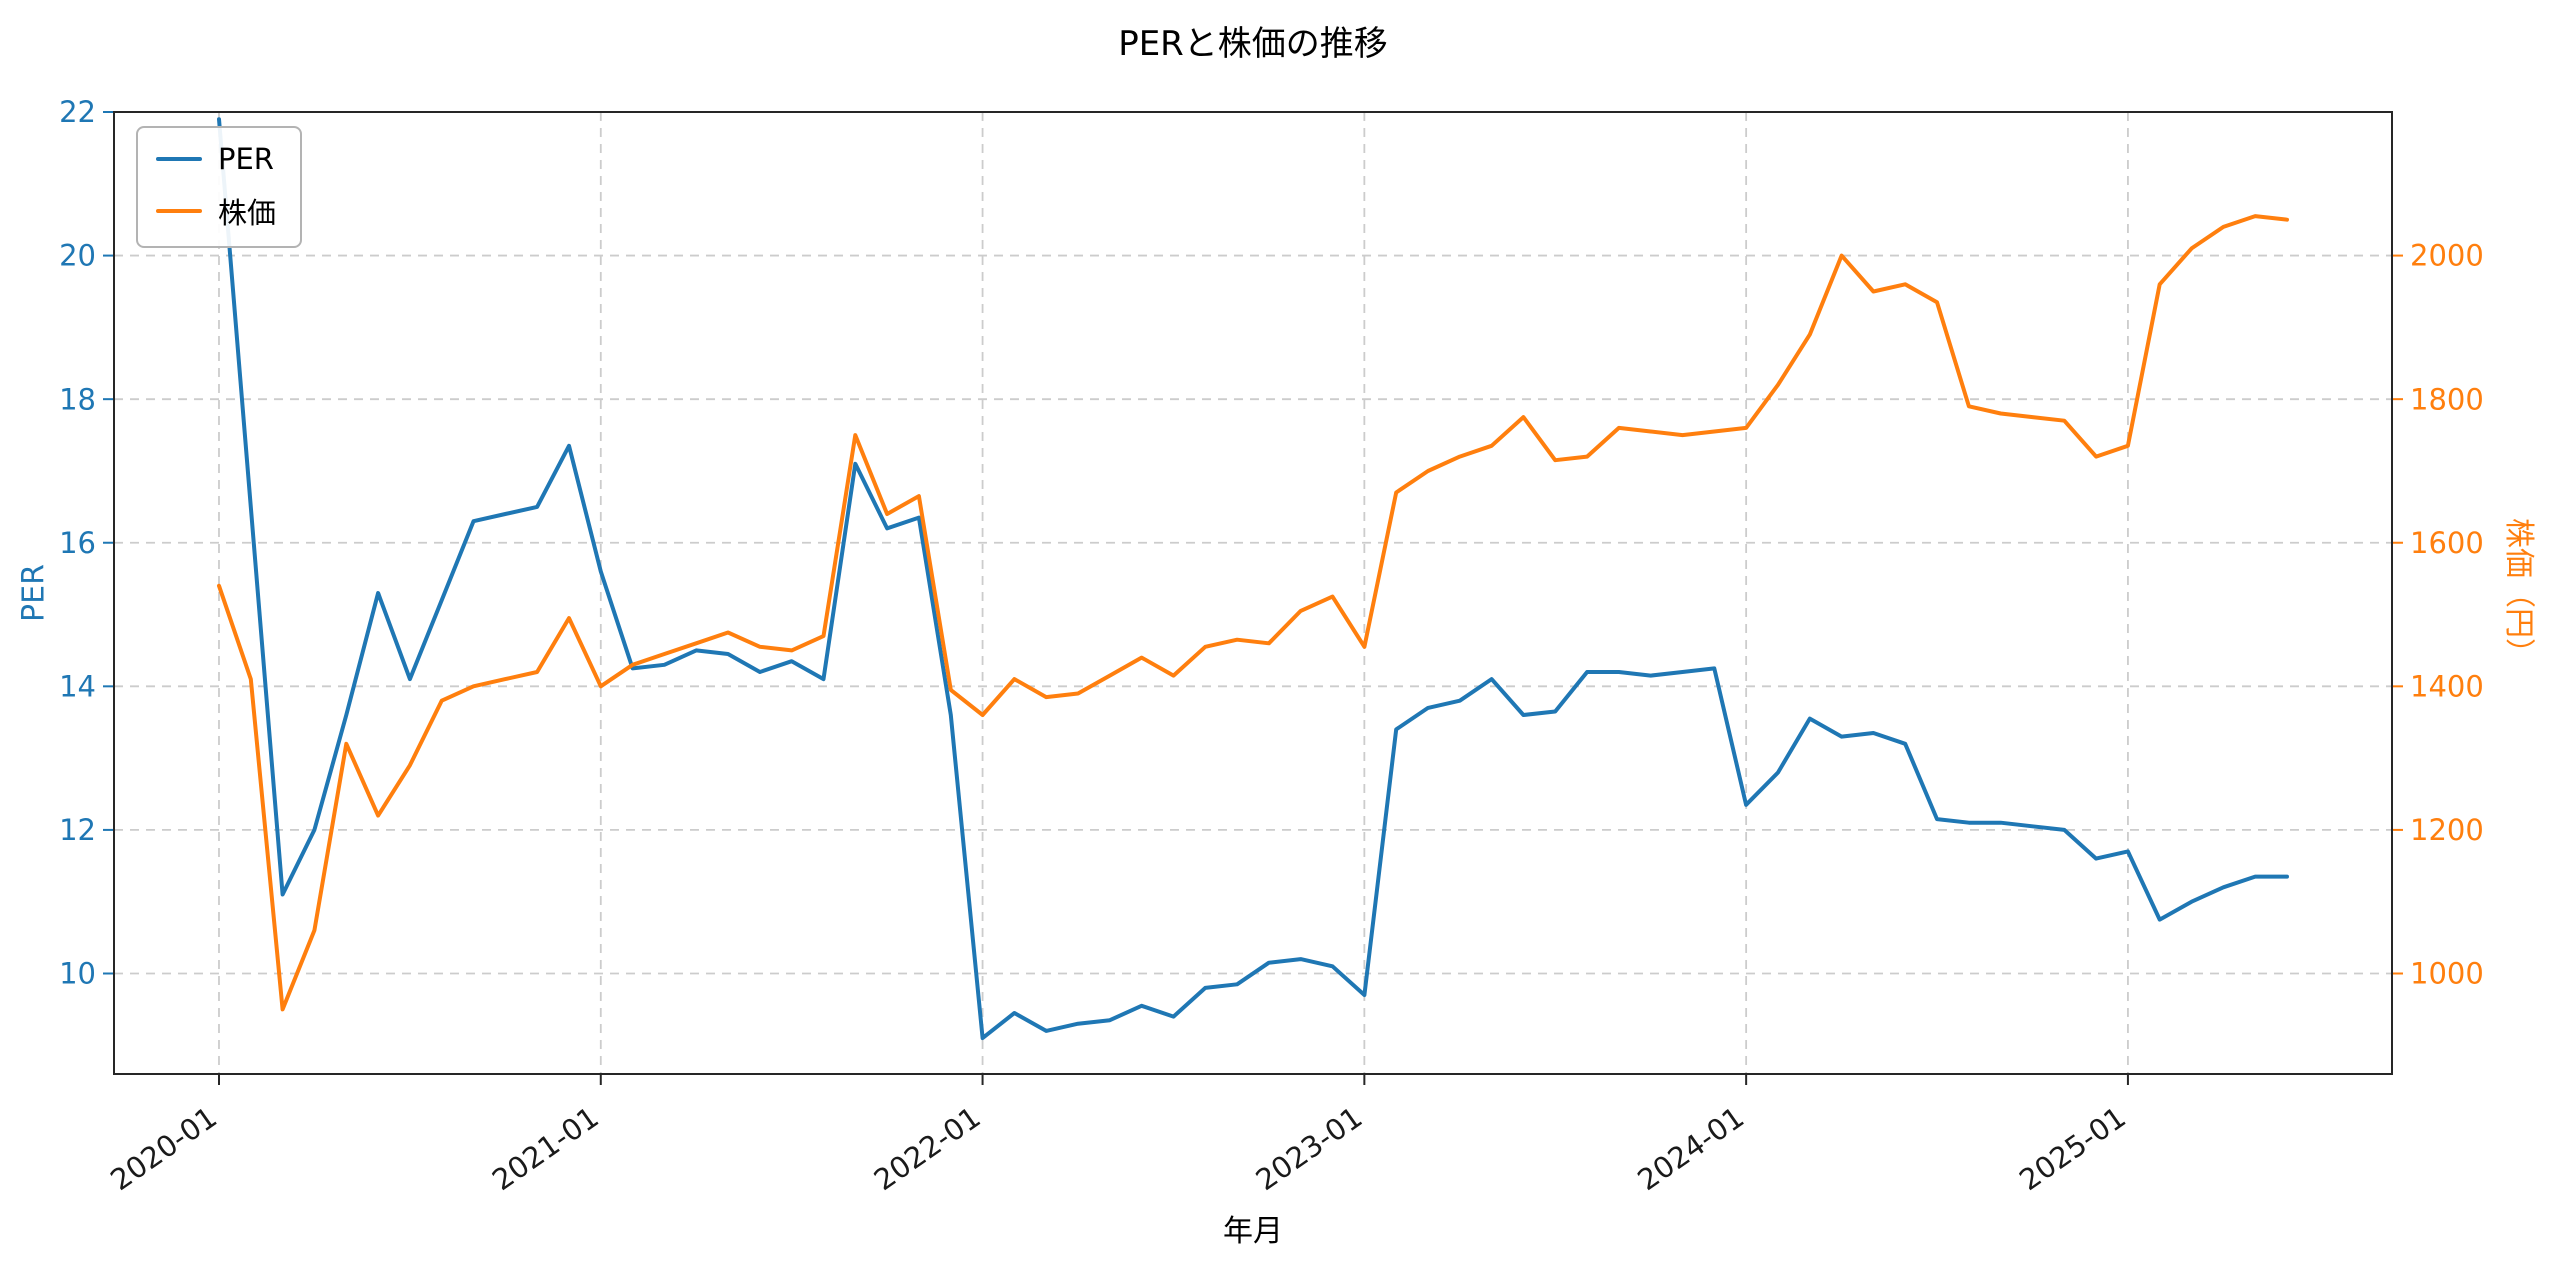 This screenshot has height=1269, width=2560. Describe the element at coordinates (77, 112) in the screenshot. I see `left-tick-label: 22` at that location.